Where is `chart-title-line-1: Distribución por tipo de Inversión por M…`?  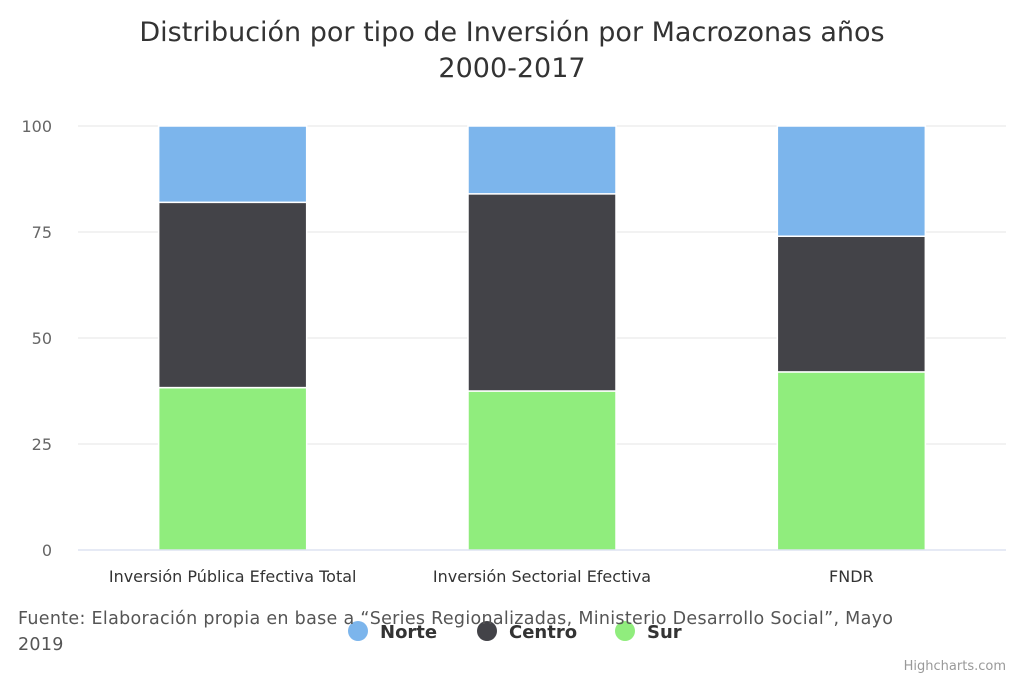
chart-title-line-1: Distribución por tipo de Inversión por M… is located at coordinates (511, 32).